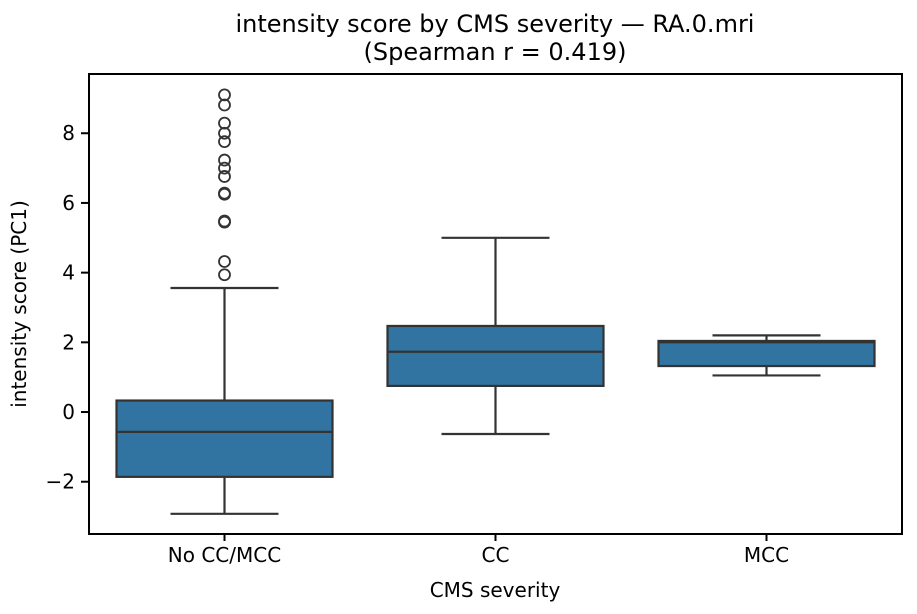  I want to click on y-tick-label: 6, so click(68, 203).